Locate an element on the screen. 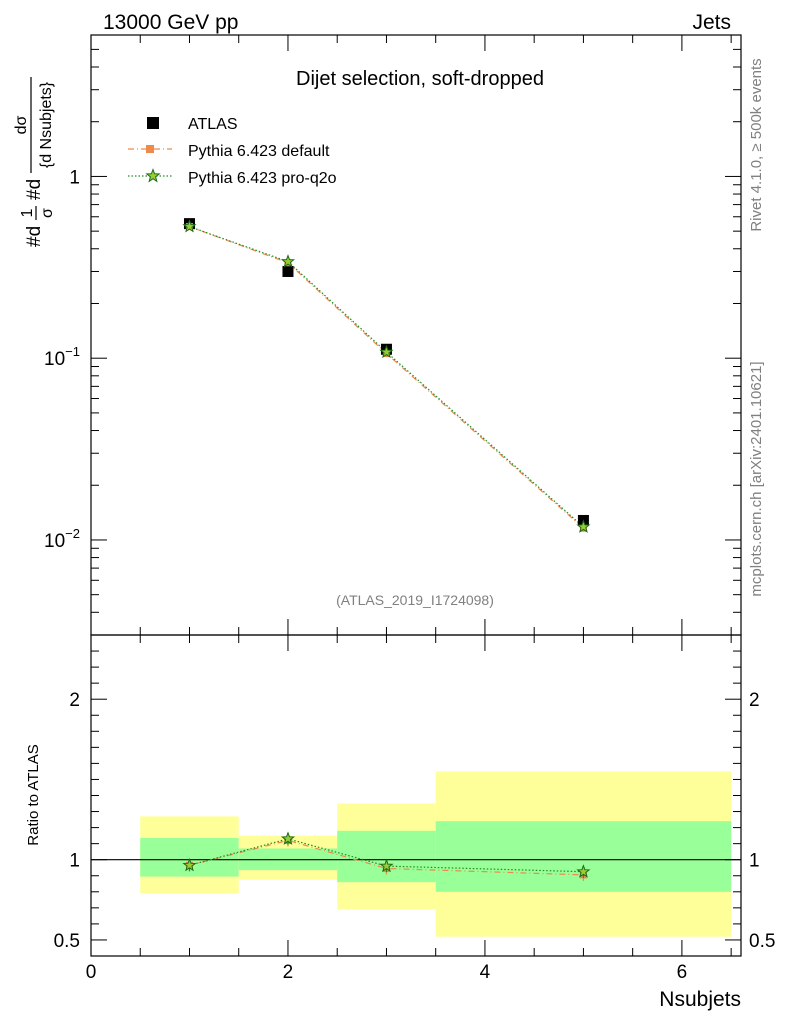  ratio-series-lines is located at coordinates (386, 857).